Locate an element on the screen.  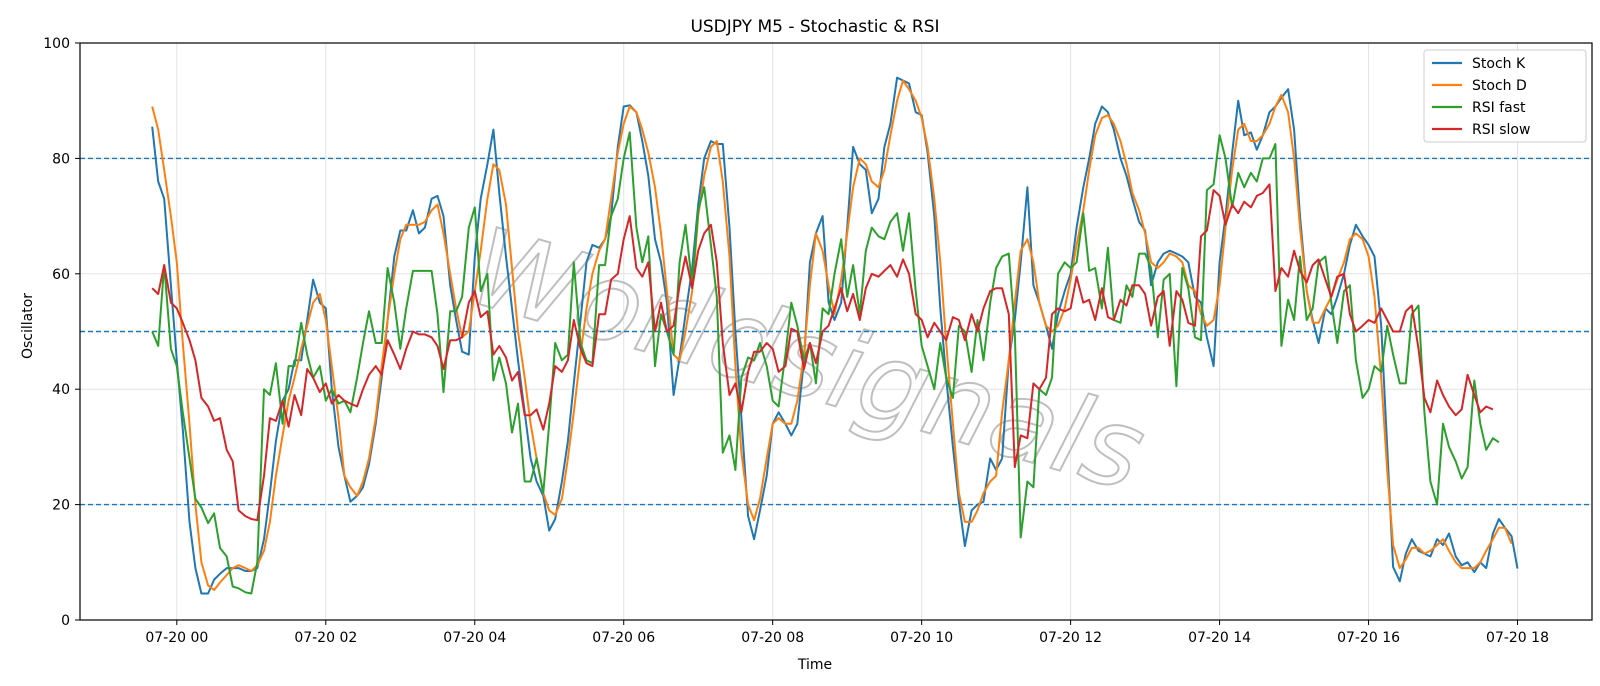
legend: Stoch K Stoch D RSI fast RSI slow is located at coordinates (1505, 96).